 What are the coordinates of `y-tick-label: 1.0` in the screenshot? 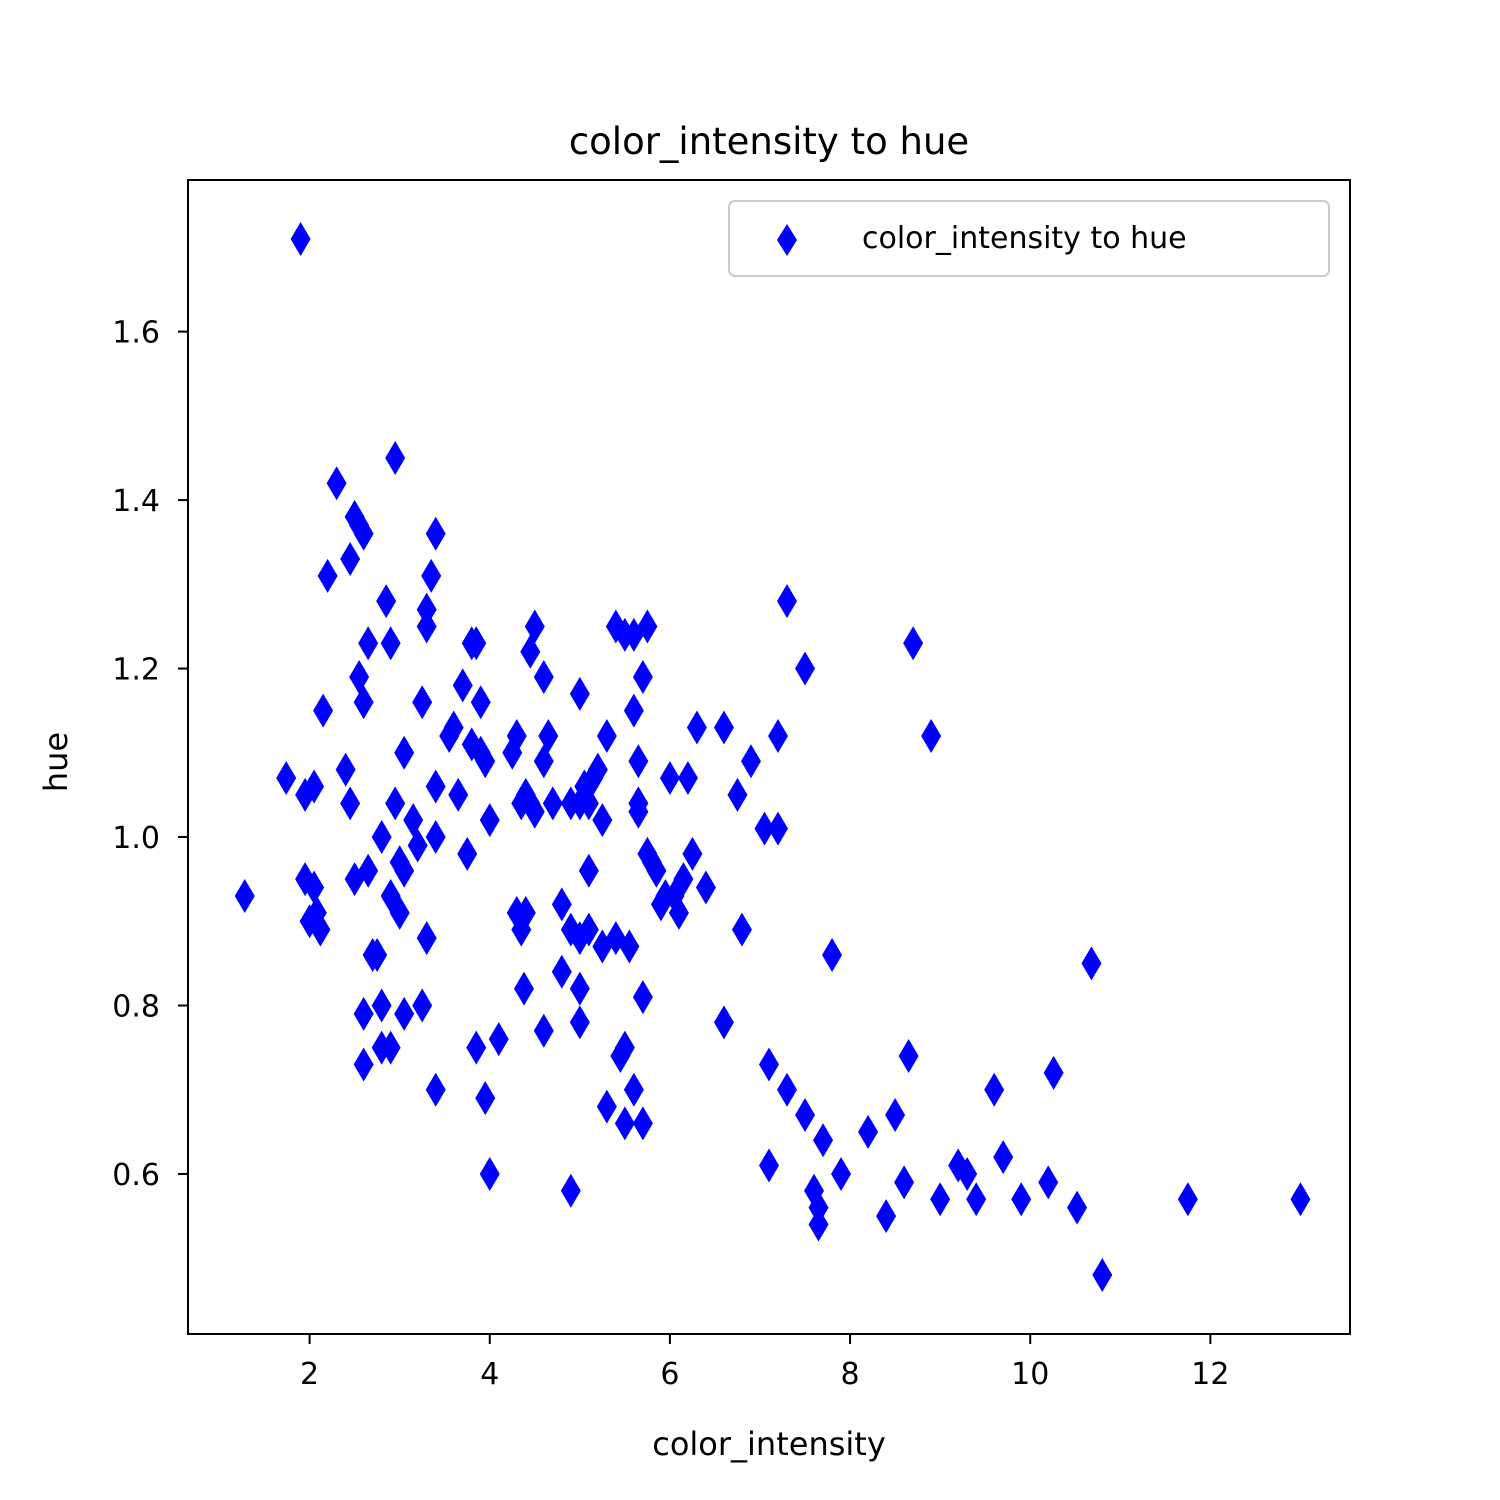 It's located at (136, 838).